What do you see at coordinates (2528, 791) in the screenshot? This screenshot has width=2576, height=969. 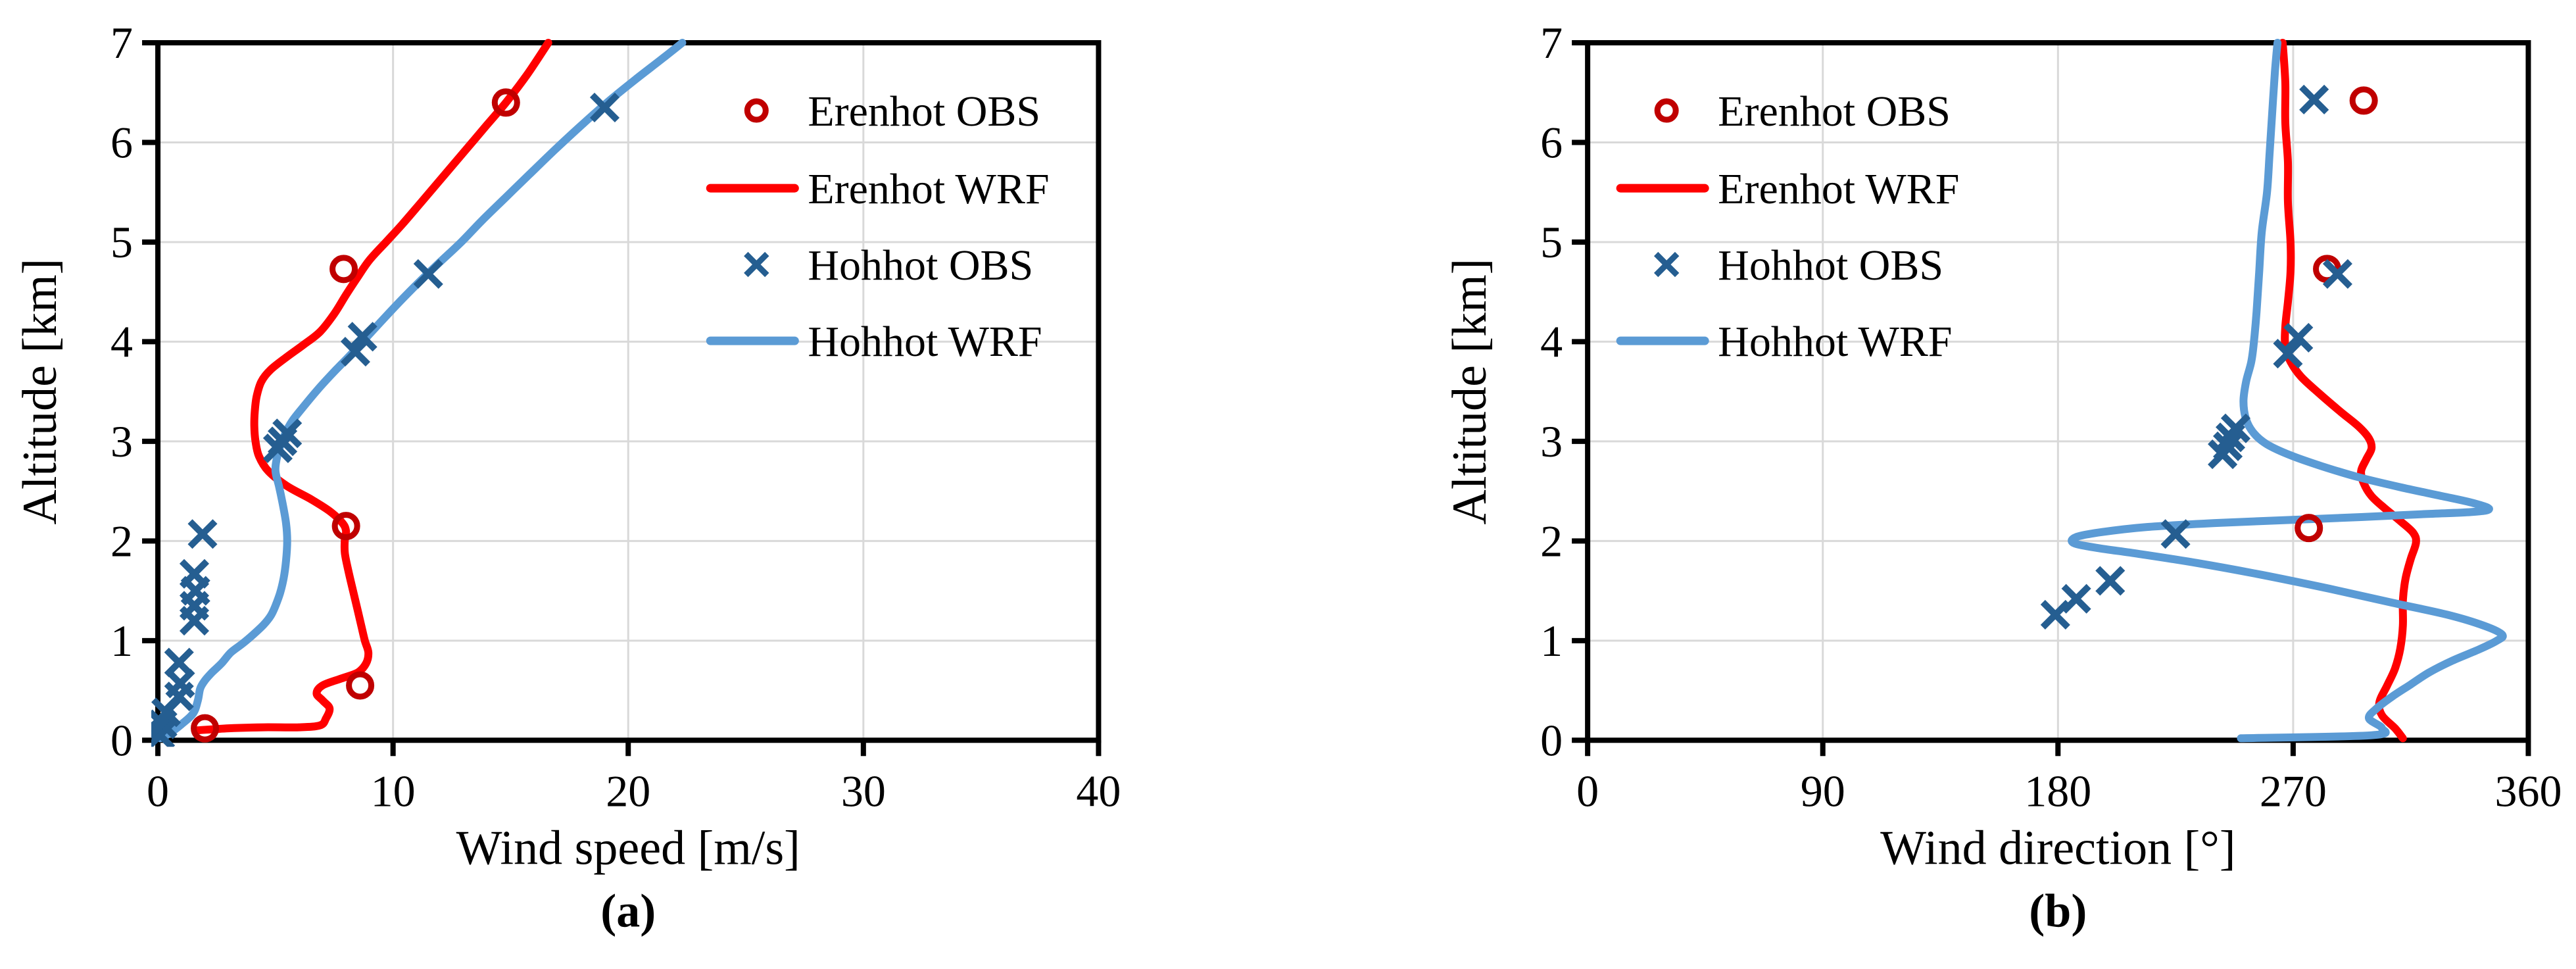 I see `x-tick-label: 360` at bounding box center [2528, 791].